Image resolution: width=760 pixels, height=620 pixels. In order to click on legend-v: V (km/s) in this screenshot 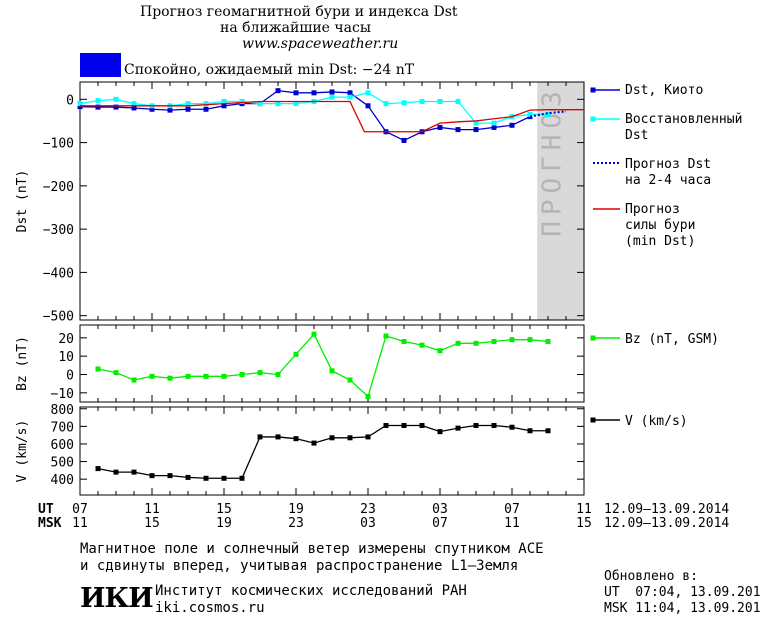, I will do `click(656, 421)`.